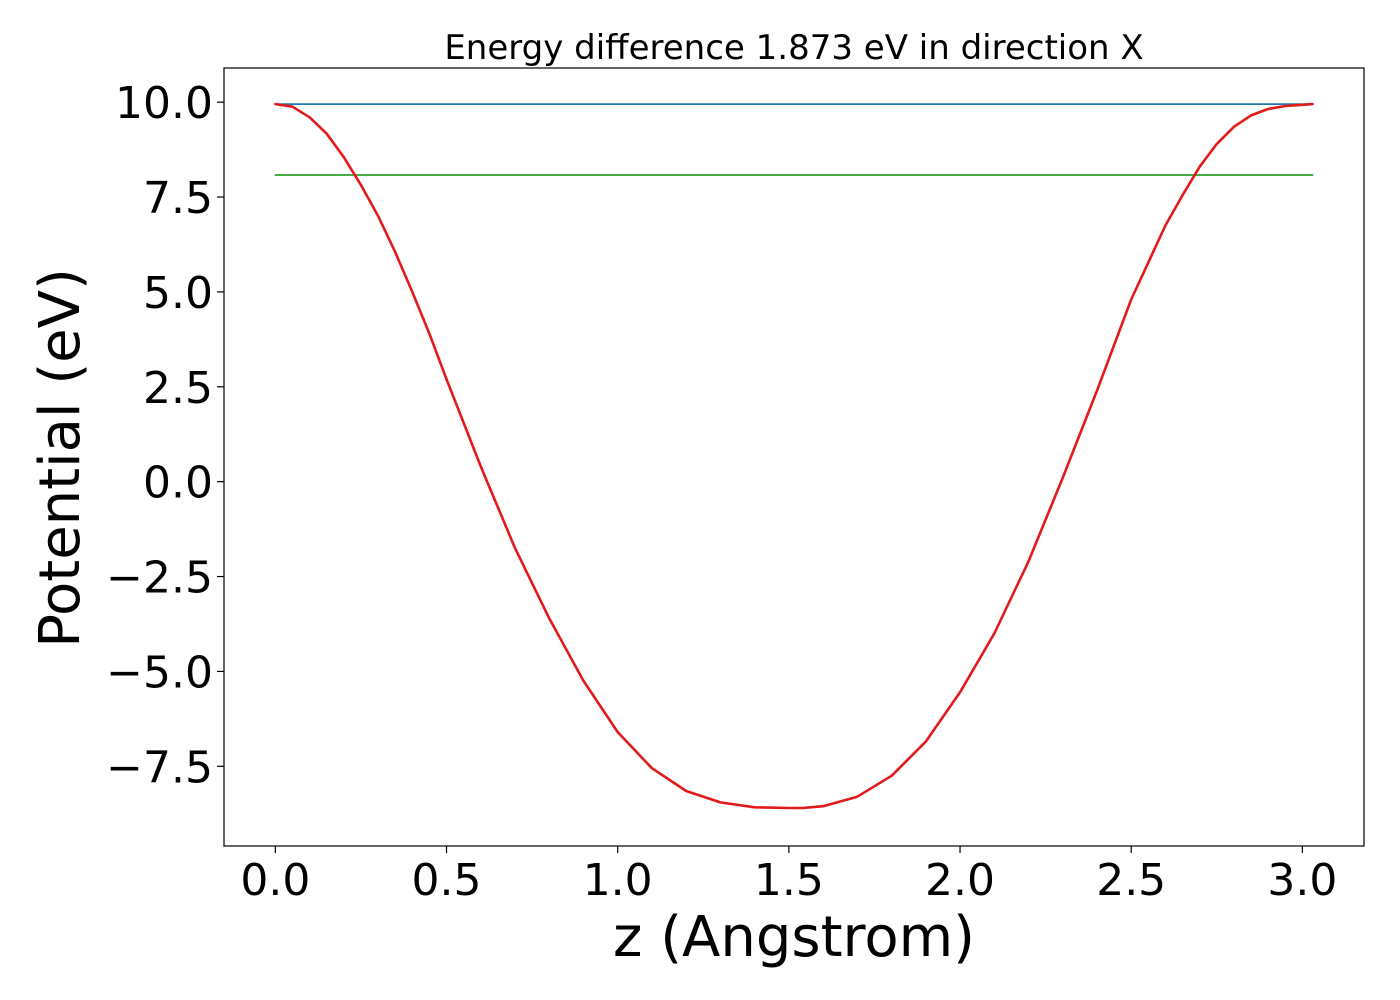 The image size is (1400, 1000). What do you see at coordinates (178, 483) in the screenshot?
I see `y-tick-label: 0.0` at bounding box center [178, 483].